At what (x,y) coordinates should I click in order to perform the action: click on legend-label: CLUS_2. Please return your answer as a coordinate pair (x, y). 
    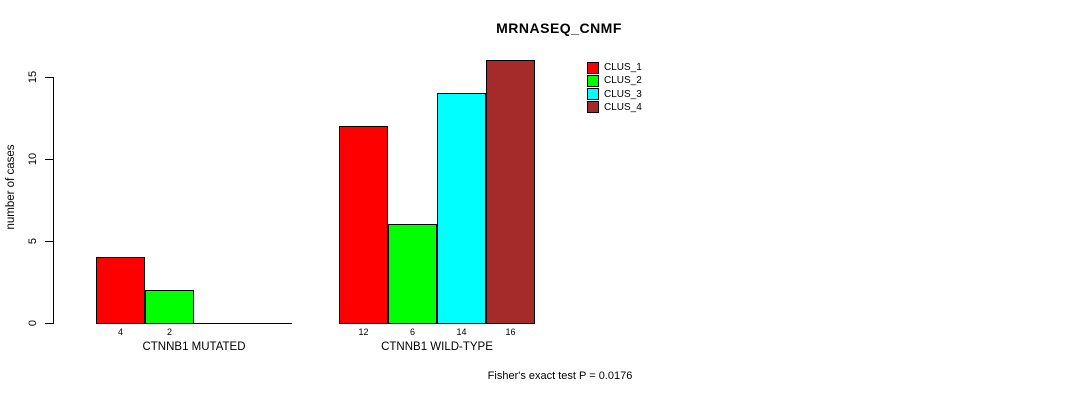
    Looking at the image, I should click on (623, 81).